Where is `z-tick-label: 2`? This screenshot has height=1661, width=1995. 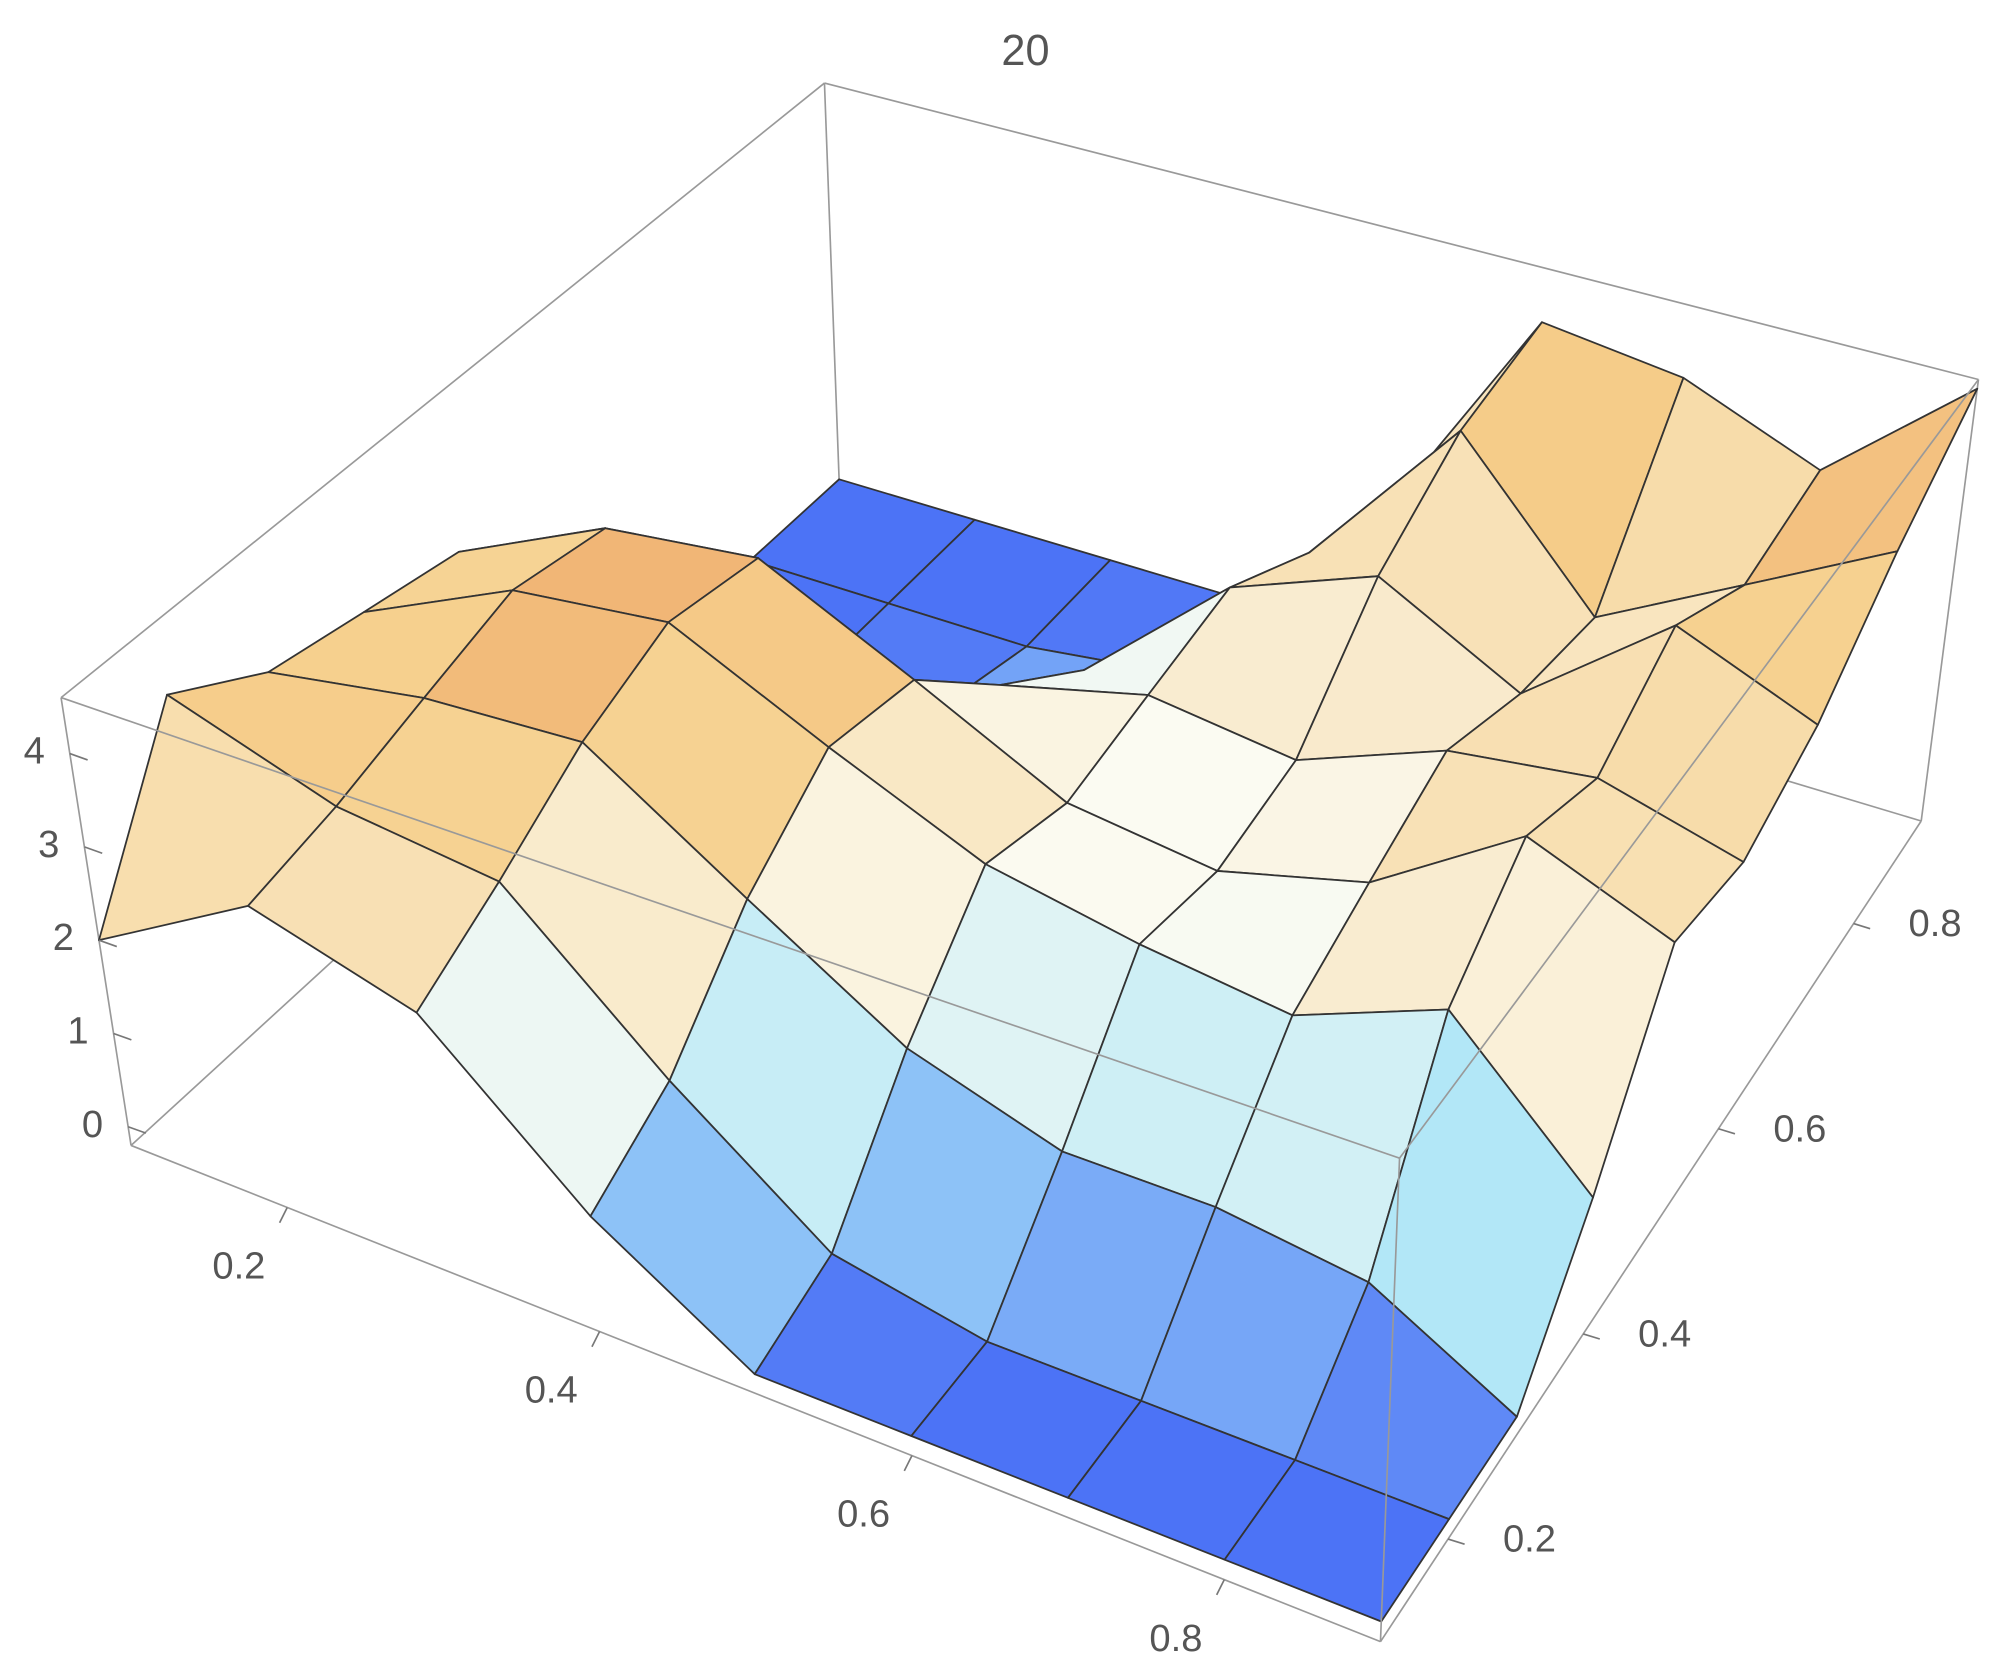 z-tick-label: 2 is located at coordinates (63, 937).